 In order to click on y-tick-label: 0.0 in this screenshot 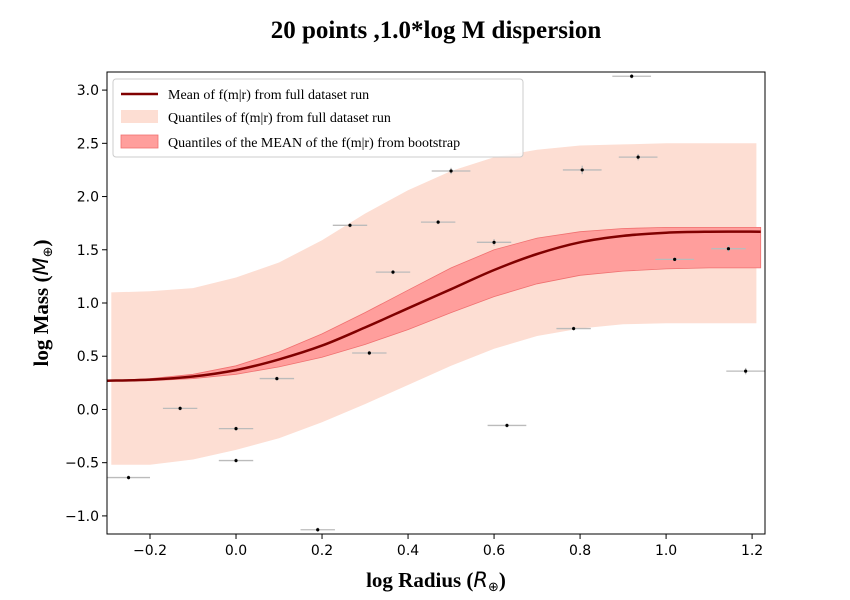, I will do `click(88, 410)`.